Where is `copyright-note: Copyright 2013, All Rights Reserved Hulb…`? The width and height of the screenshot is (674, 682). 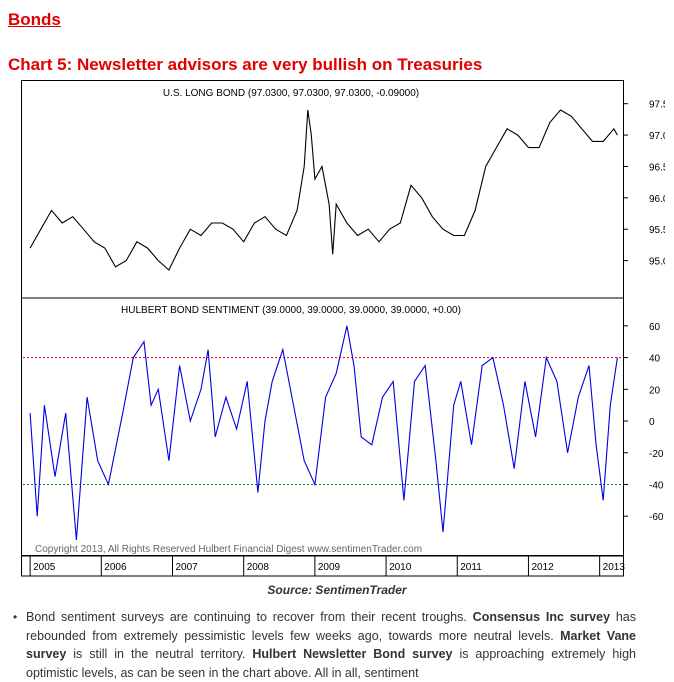
copyright-note: Copyright 2013, All Rights Reserved Hulb… is located at coordinates (228, 549).